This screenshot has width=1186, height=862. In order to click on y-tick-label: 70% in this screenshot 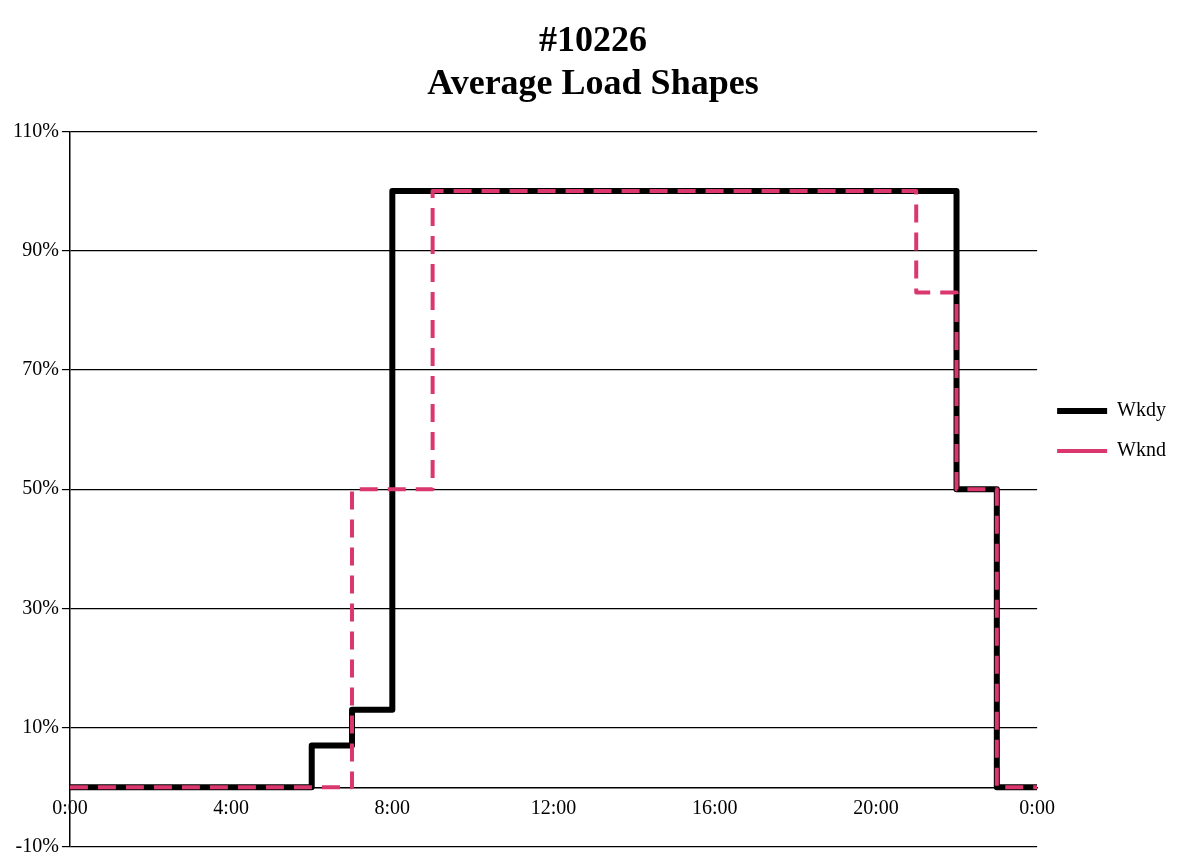, I will do `click(40, 368)`.